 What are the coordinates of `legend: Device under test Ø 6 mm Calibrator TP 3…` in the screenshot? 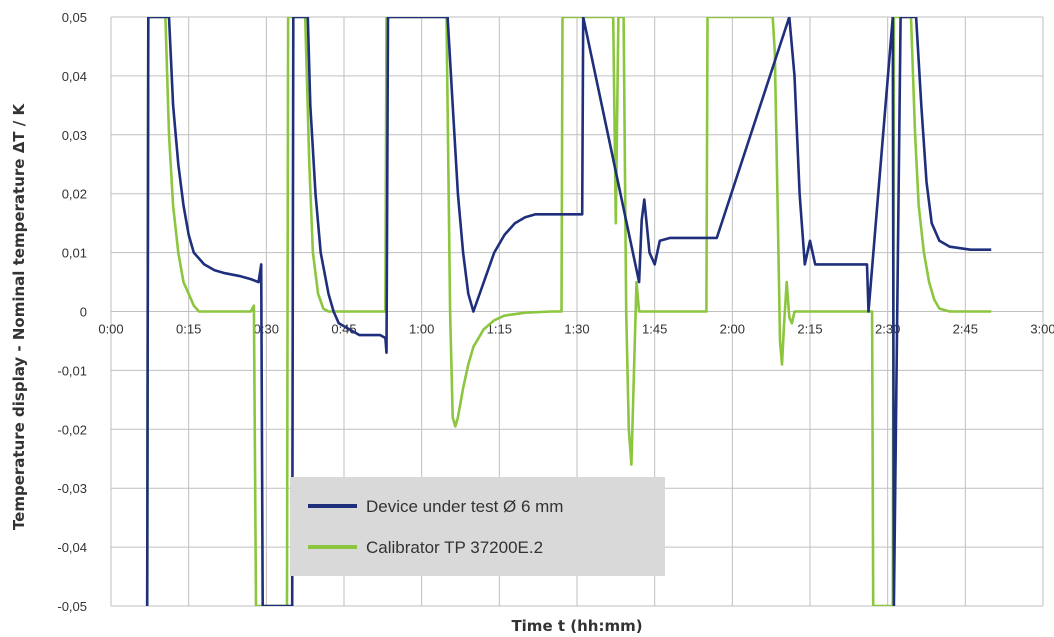 It's located at (477, 526).